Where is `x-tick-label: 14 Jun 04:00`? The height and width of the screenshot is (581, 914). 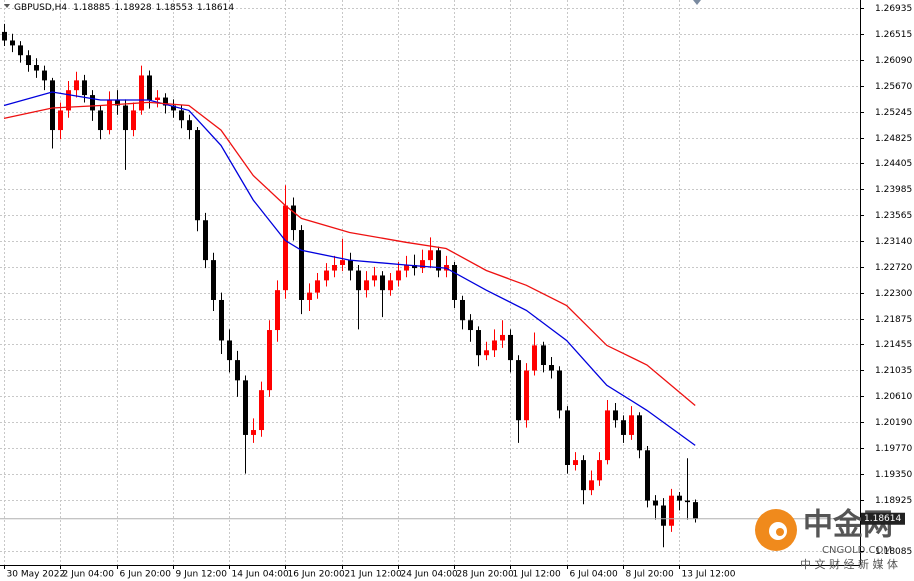
x-tick-label: 14 Jun 04:00 is located at coordinates (260, 575).